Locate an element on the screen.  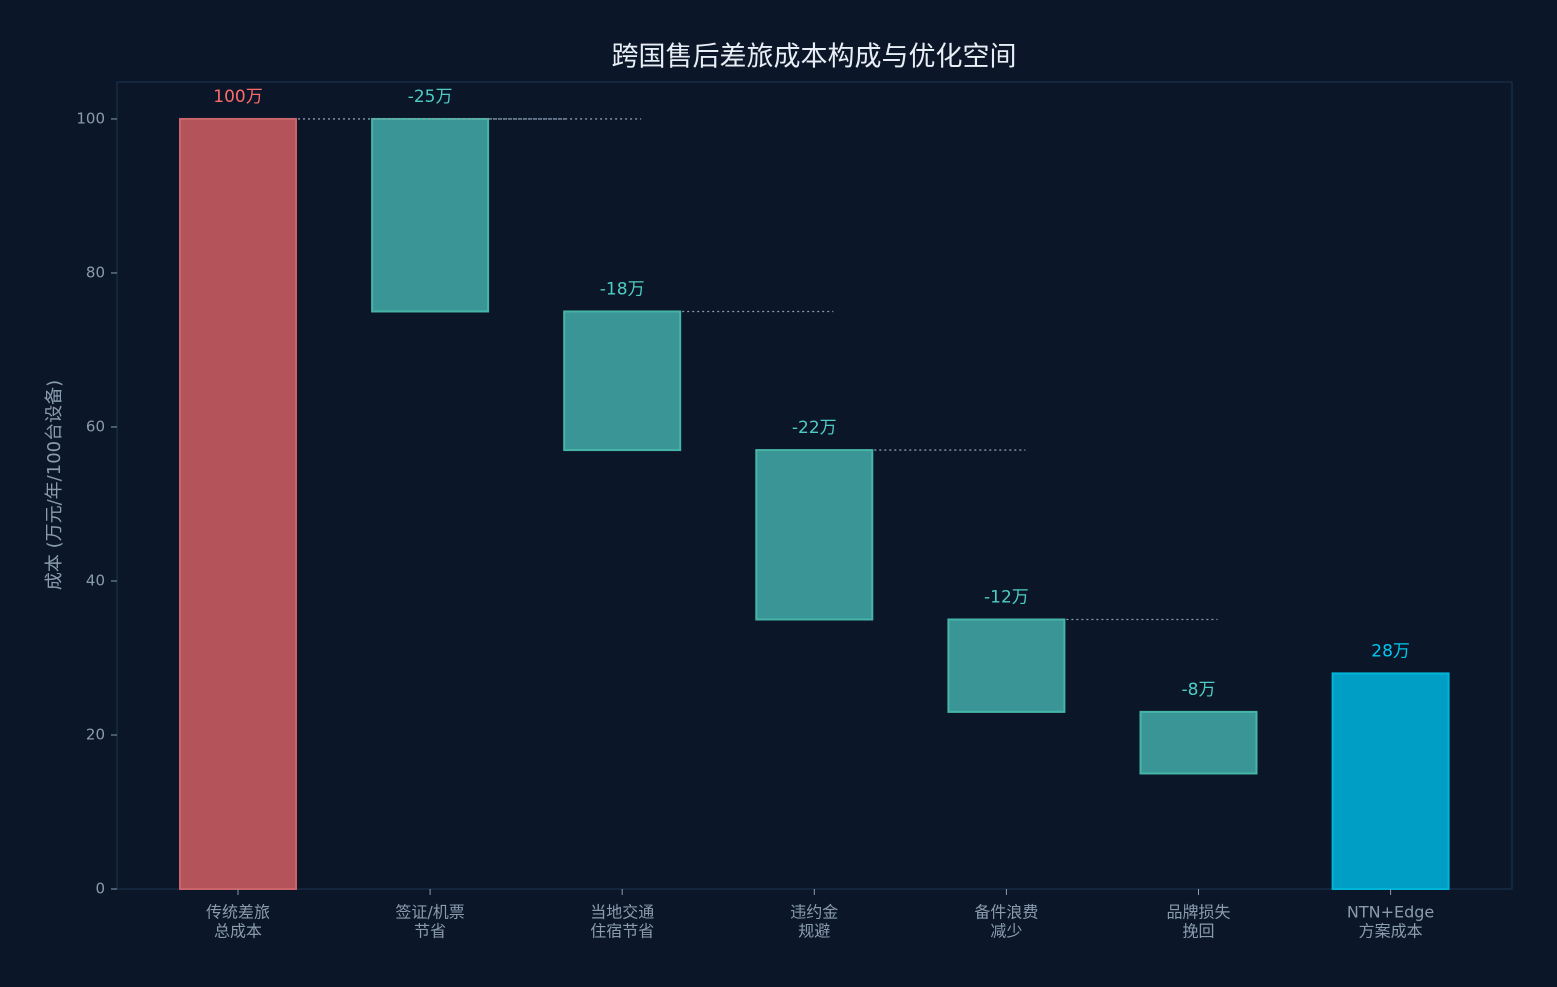
y-tick-label: 20 is located at coordinates (95, 734).